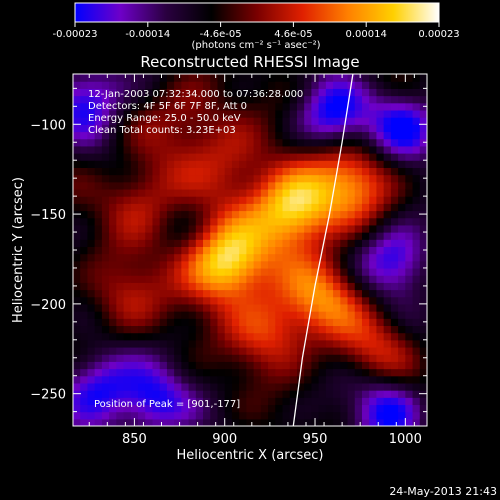  Describe the element at coordinates (221, 34) in the screenshot. I see `colorbar-tick-label: -4.6e-05` at that location.